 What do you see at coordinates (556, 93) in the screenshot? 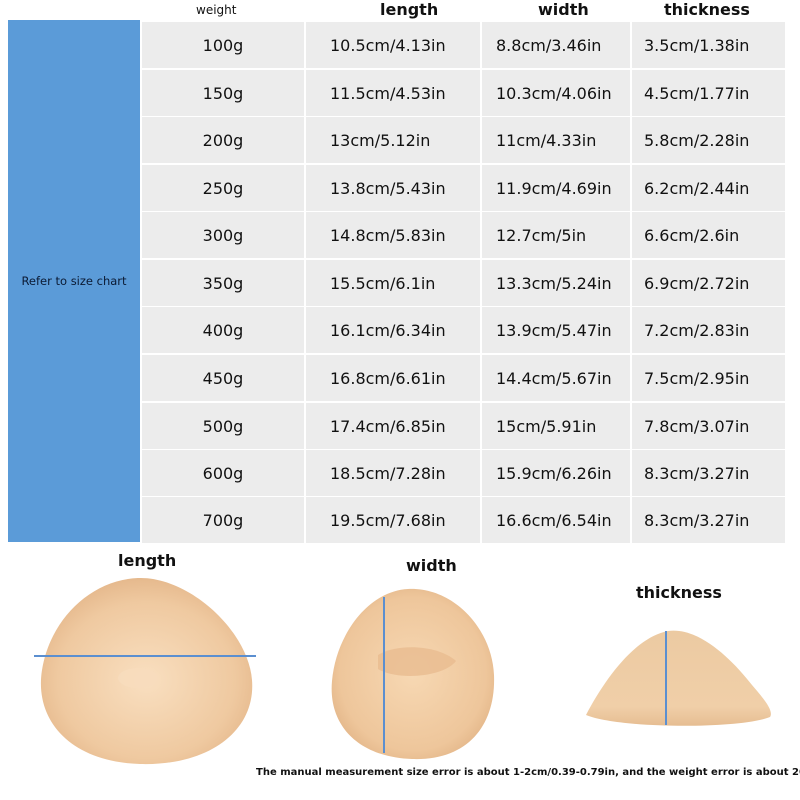
I see `cell-width: 10.3cm/4.06in` at bounding box center [556, 93].